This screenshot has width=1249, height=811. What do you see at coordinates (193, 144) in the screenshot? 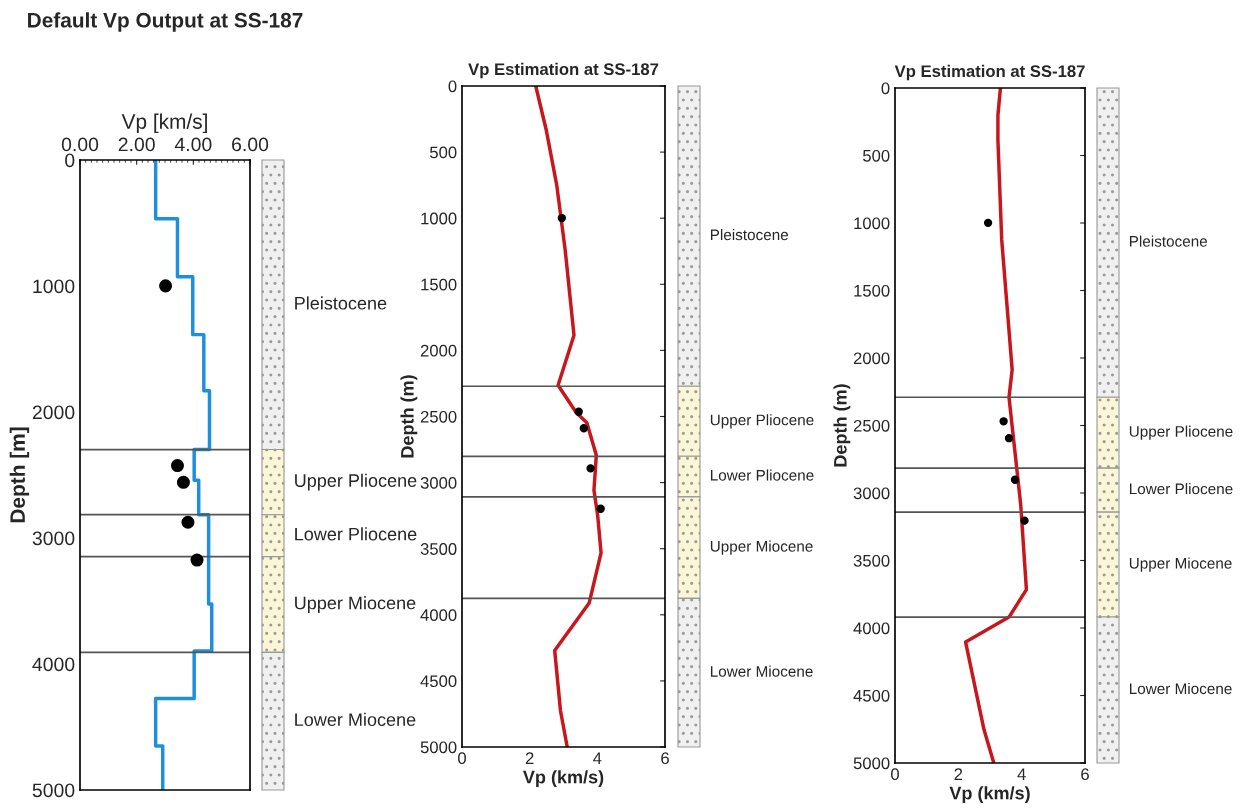
I see `x-tick-label: 4.00` at bounding box center [193, 144].